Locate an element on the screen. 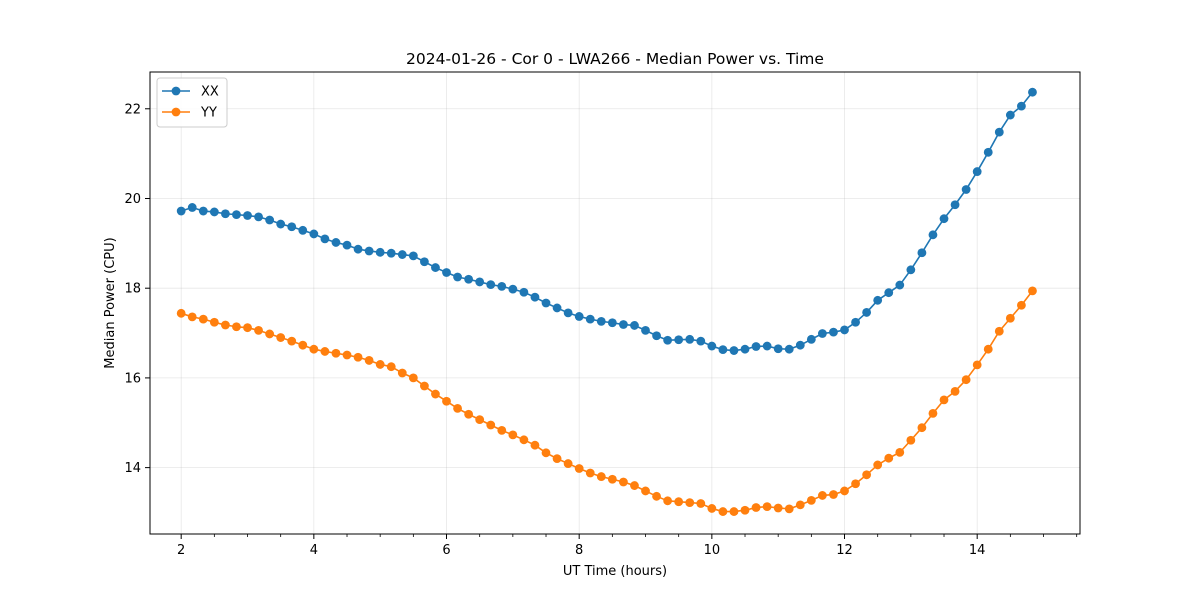  x-tick-label: 8 is located at coordinates (579, 550).